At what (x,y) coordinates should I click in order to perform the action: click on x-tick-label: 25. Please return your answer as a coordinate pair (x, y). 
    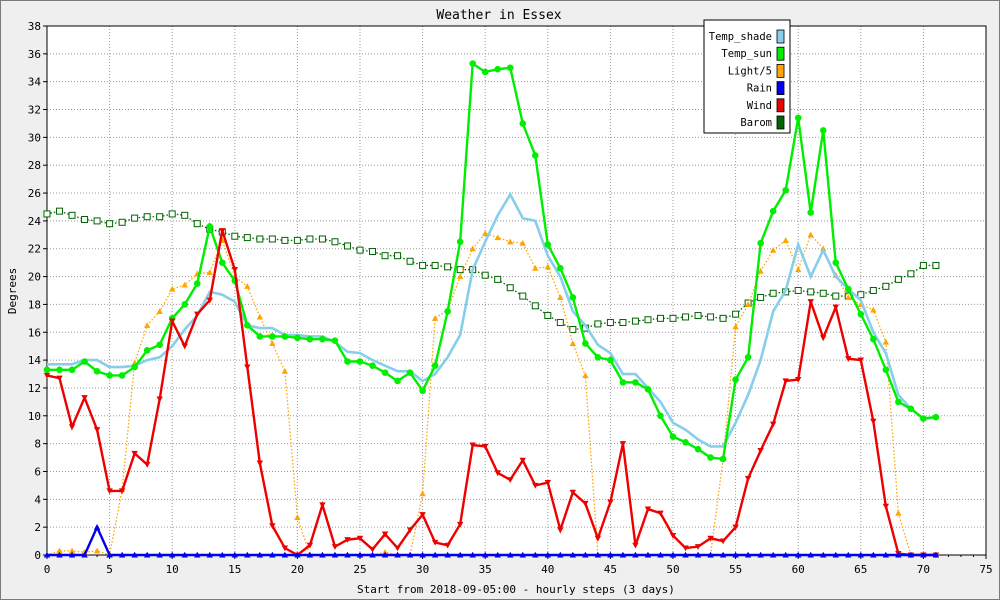
    Looking at the image, I should click on (359, 569).